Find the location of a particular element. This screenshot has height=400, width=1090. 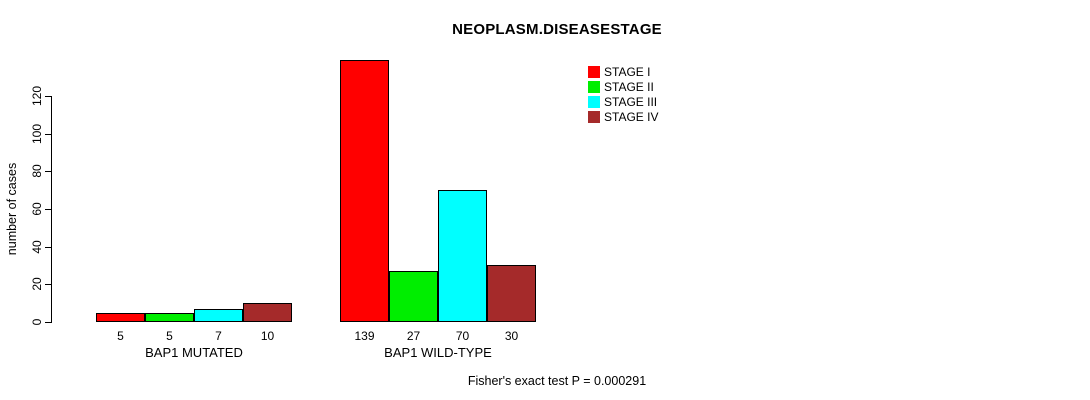

bar-value-label: 30 is located at coordinates (511, 336).